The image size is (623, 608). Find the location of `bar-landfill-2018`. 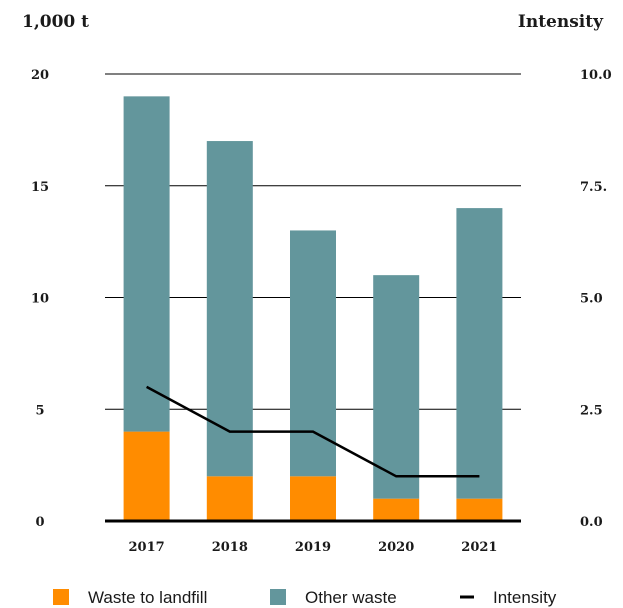

bar-landfill-2018 is located at coordinates (229, 498).